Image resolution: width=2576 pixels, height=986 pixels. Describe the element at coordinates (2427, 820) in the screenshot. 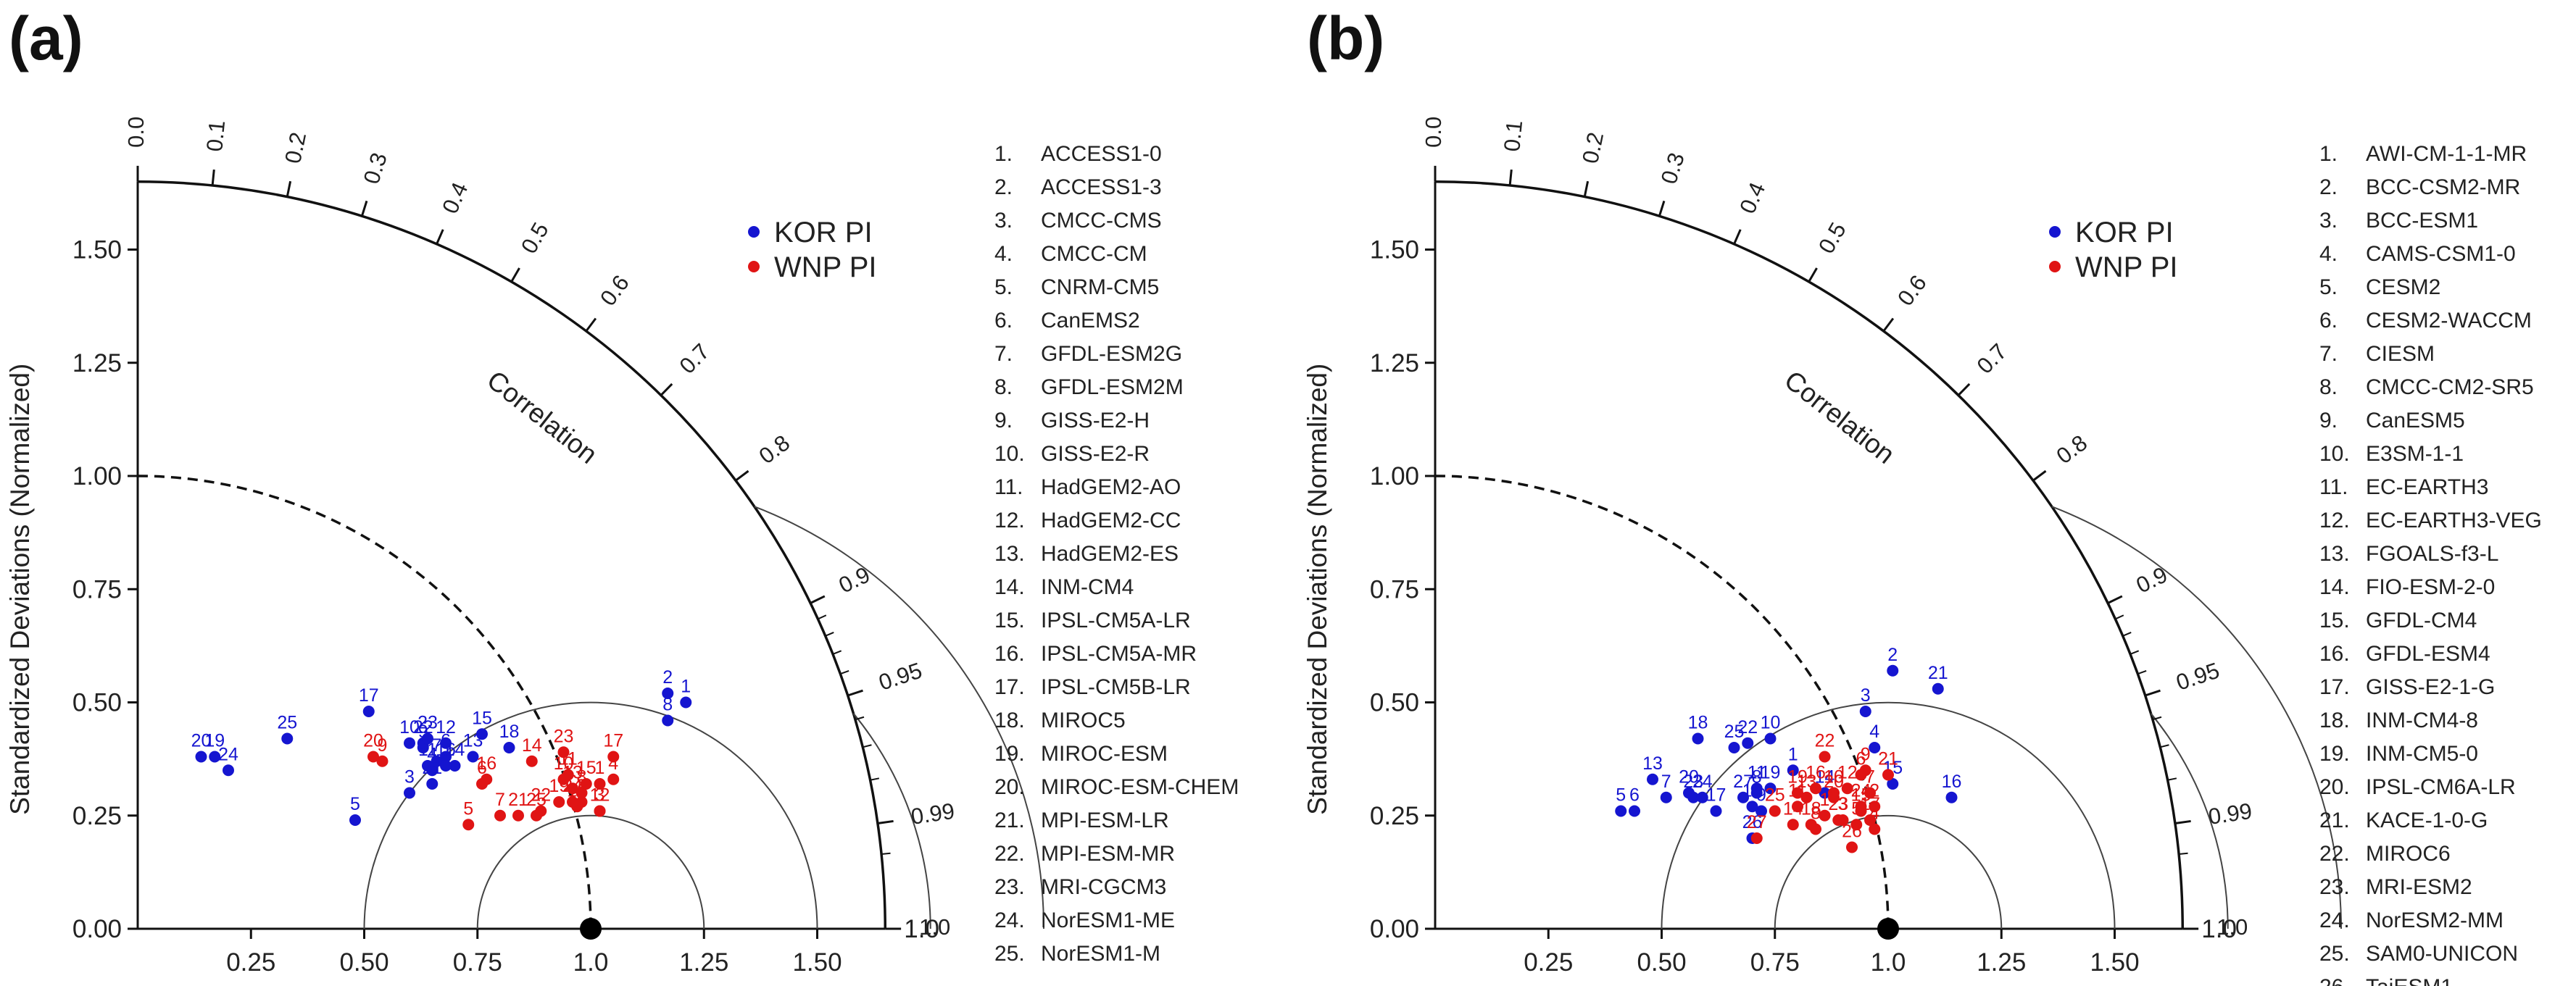

I see `model-list-name: KACE-1-0-G` at that location.